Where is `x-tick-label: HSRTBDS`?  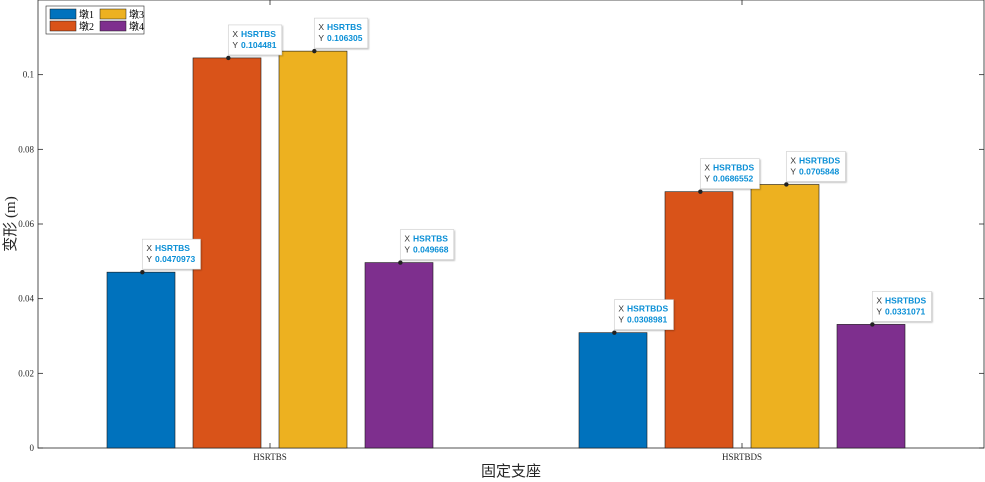 x-tick-label: HSRTBDS is located at coordinates (742, 457).